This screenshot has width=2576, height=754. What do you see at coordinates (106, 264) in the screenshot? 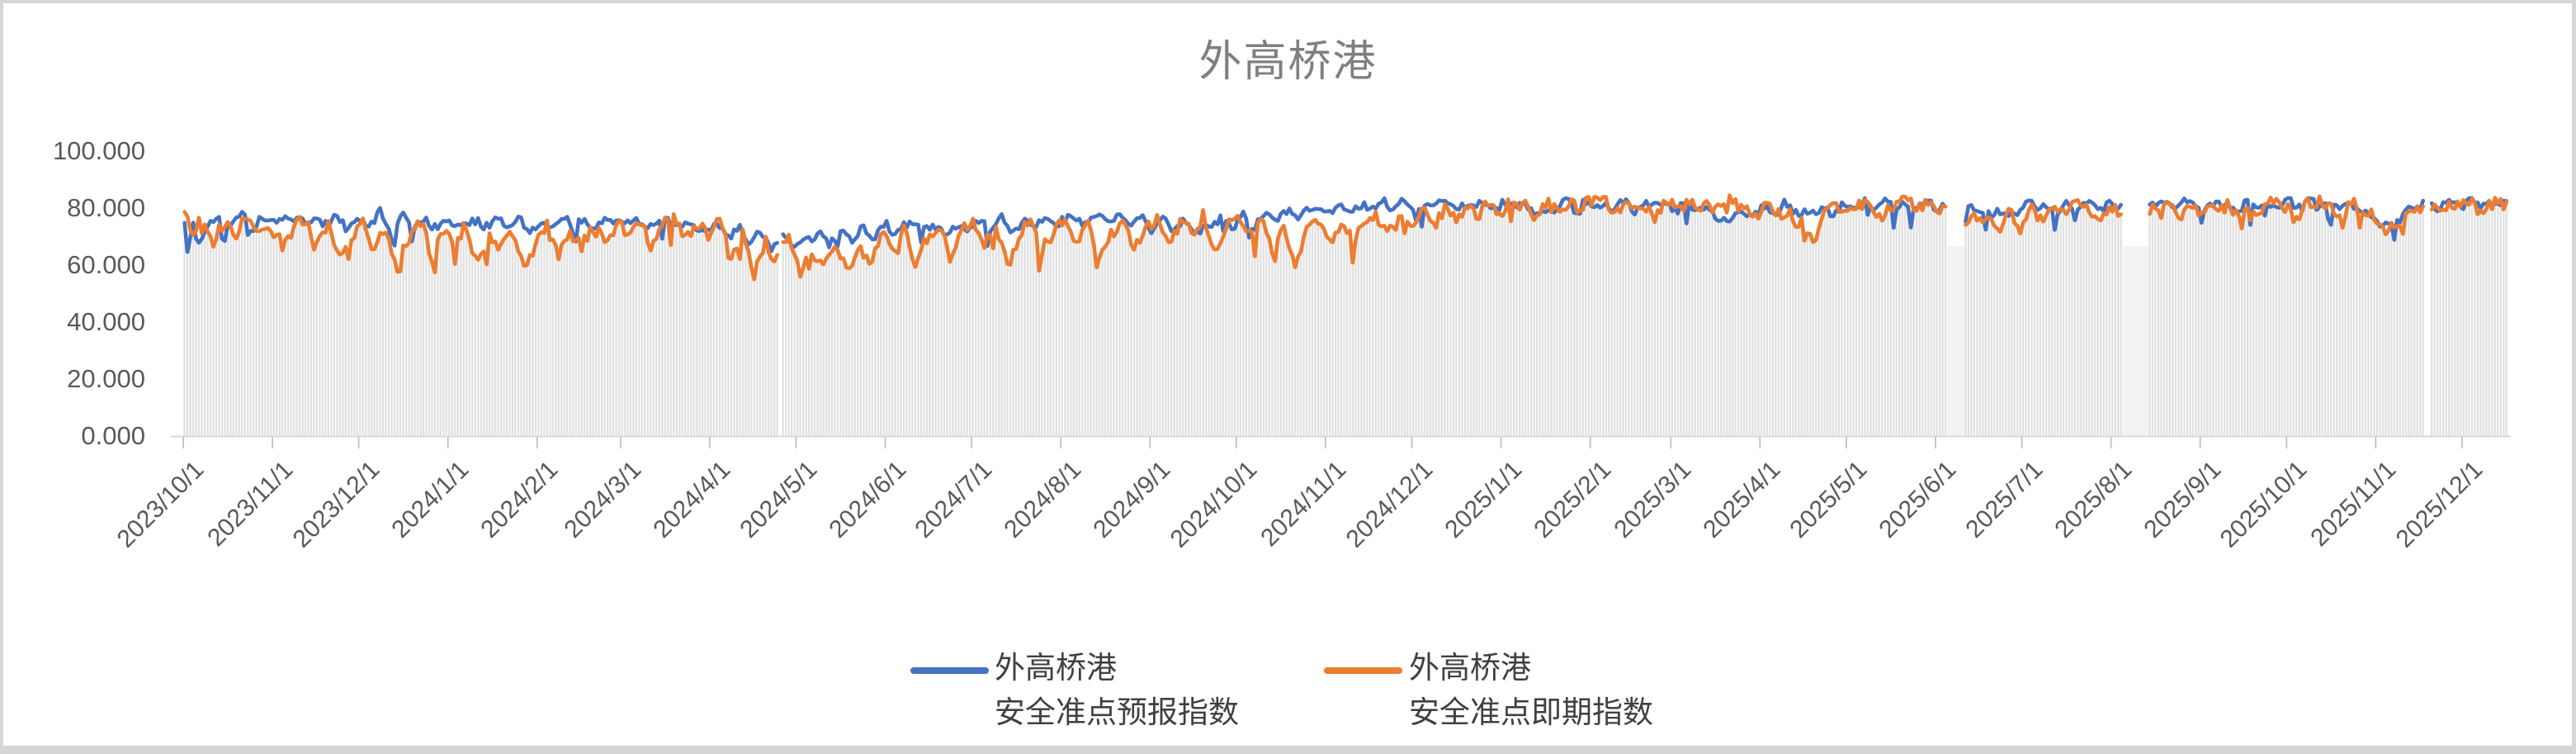
I see `y-axis-label: 60.000` at bounding box center [106, 264].